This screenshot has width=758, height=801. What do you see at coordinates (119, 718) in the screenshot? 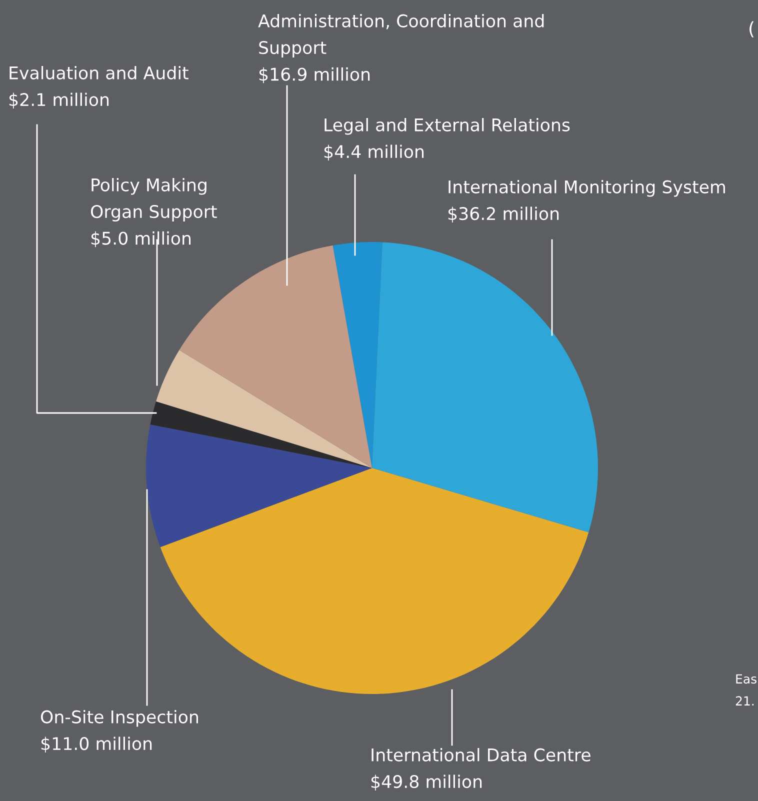
I see `slice-label: On-Site Inspection` at bounding box center [119, 718].